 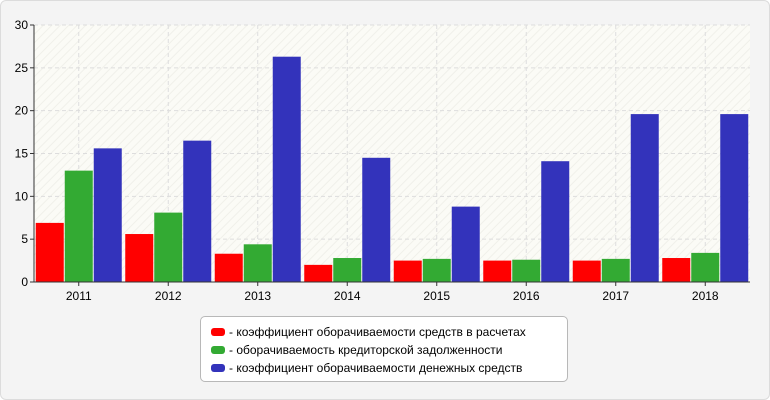 What do you see at coordinates (436, 294) in the screenshot?
I see `x-tick-label: 2015` at bounding box center [436, 294].